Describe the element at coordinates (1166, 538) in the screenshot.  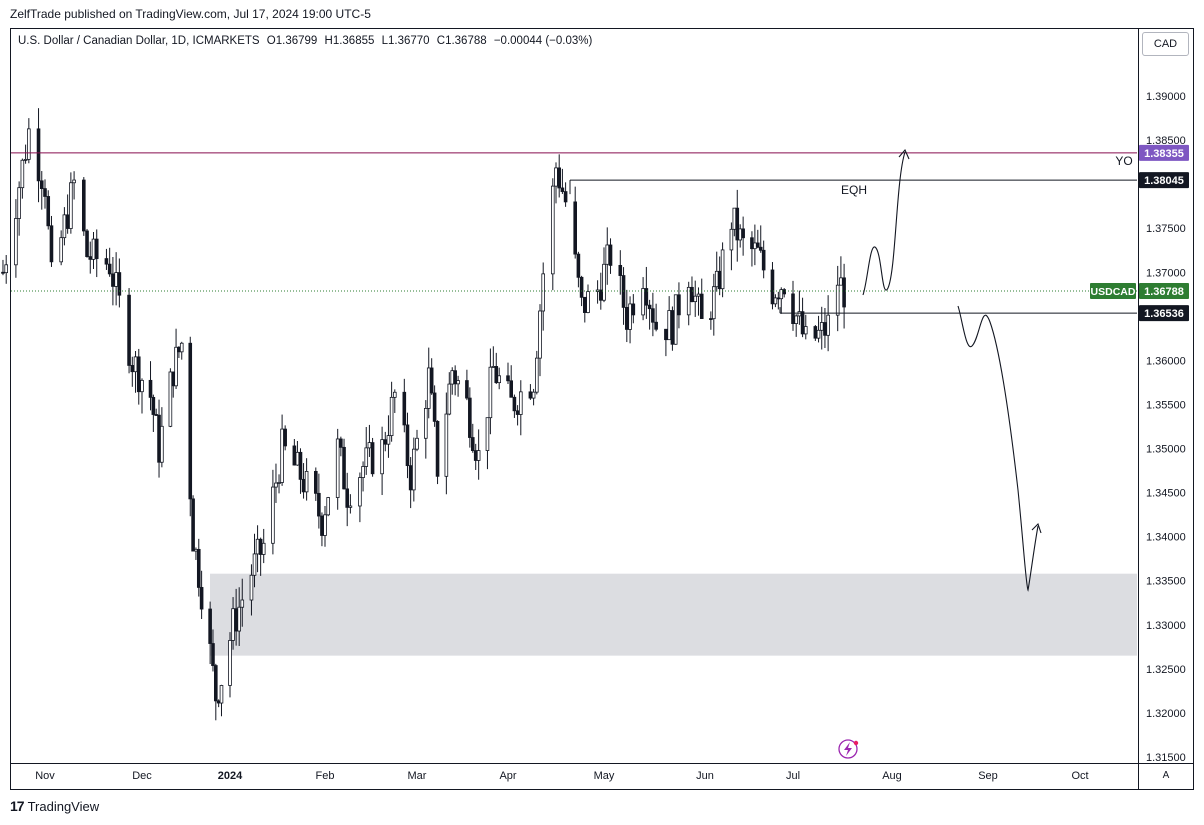
I see `y-tick-label: 1.34000` at that location.